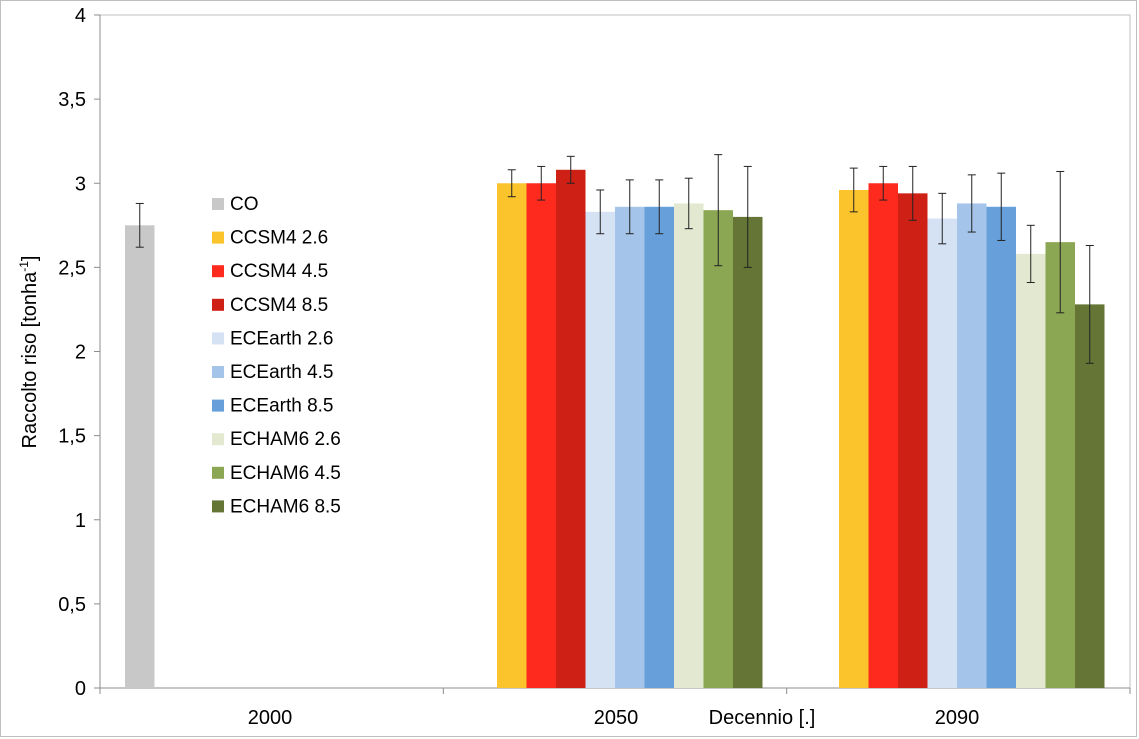  What do you see at coordinates (957, 718) in the screenshot?
I see `x-tick-label: 2090` at bounding box center [957, 718].